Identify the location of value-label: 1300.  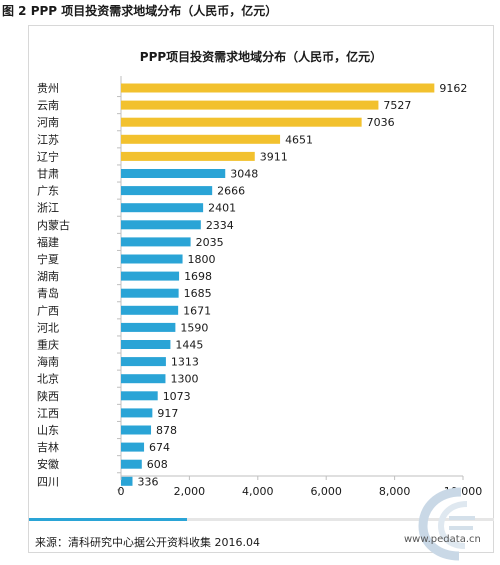
(184, 379).